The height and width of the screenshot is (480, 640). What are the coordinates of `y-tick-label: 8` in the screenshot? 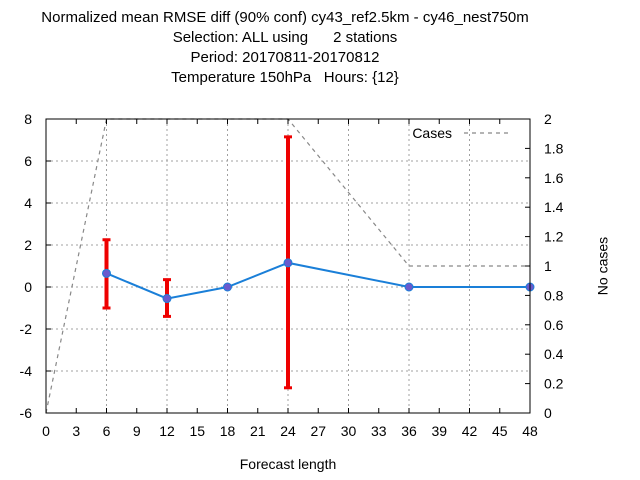 It's located at (28, 119).